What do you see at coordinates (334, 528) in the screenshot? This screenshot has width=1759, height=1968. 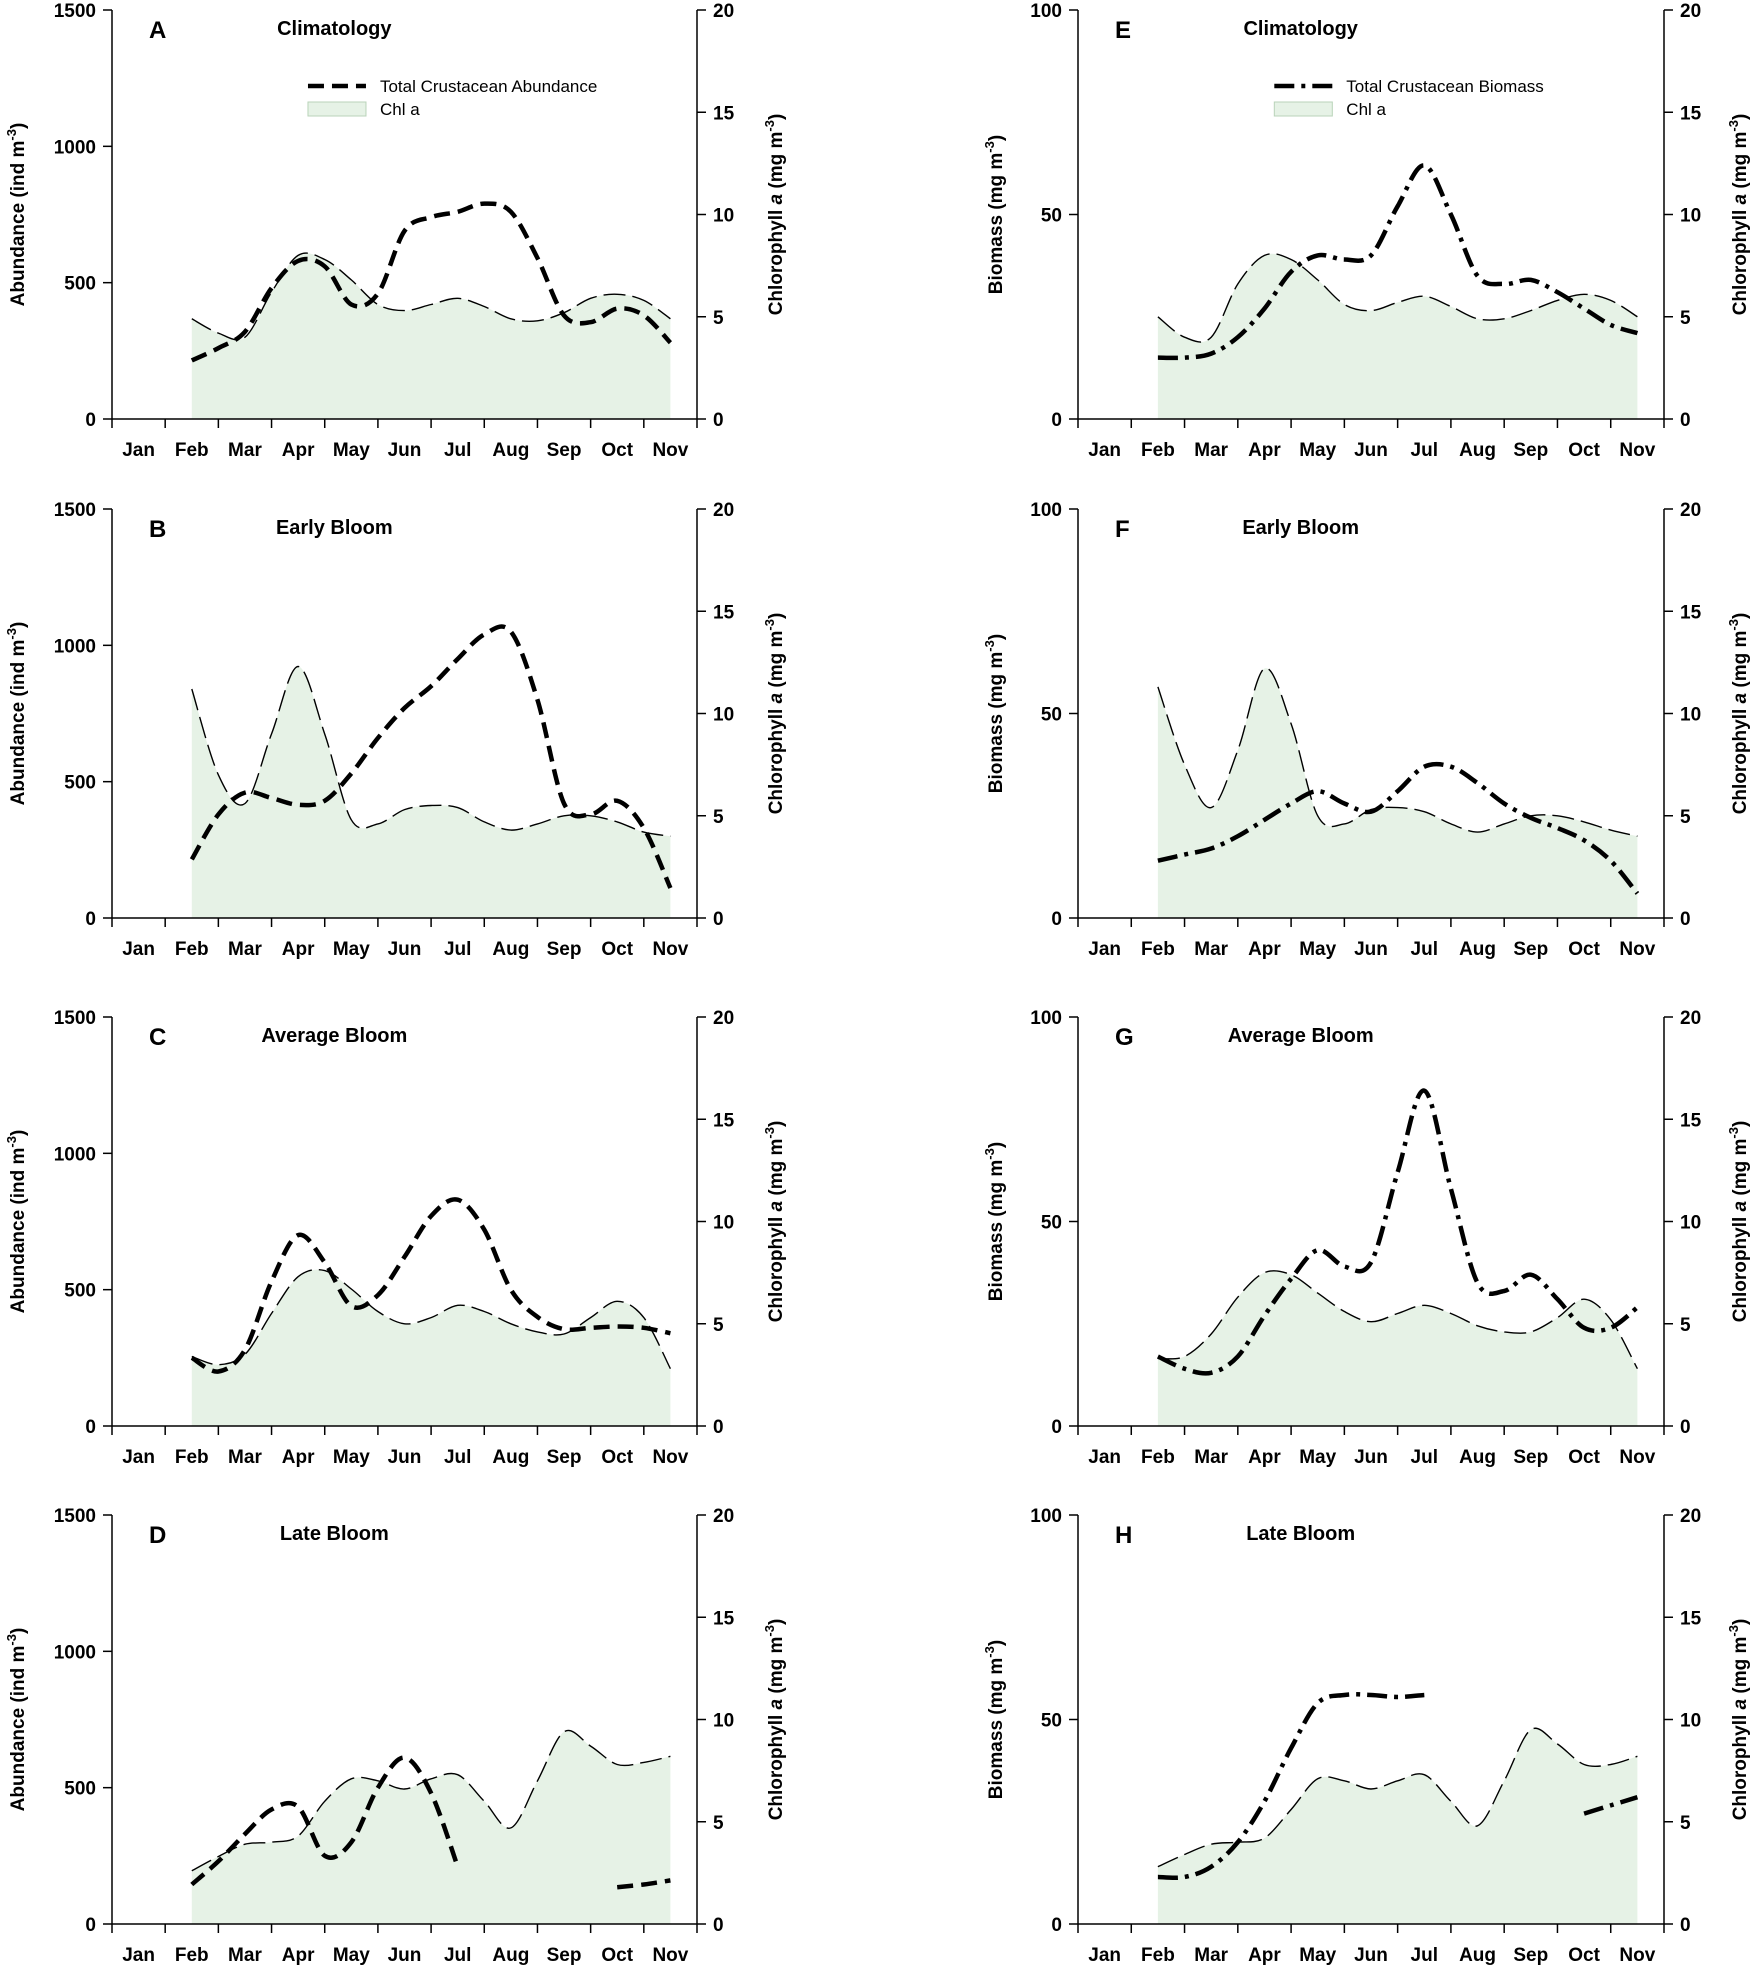 I see `panel-title: Early Bloom` at bounding box center [334, 528].